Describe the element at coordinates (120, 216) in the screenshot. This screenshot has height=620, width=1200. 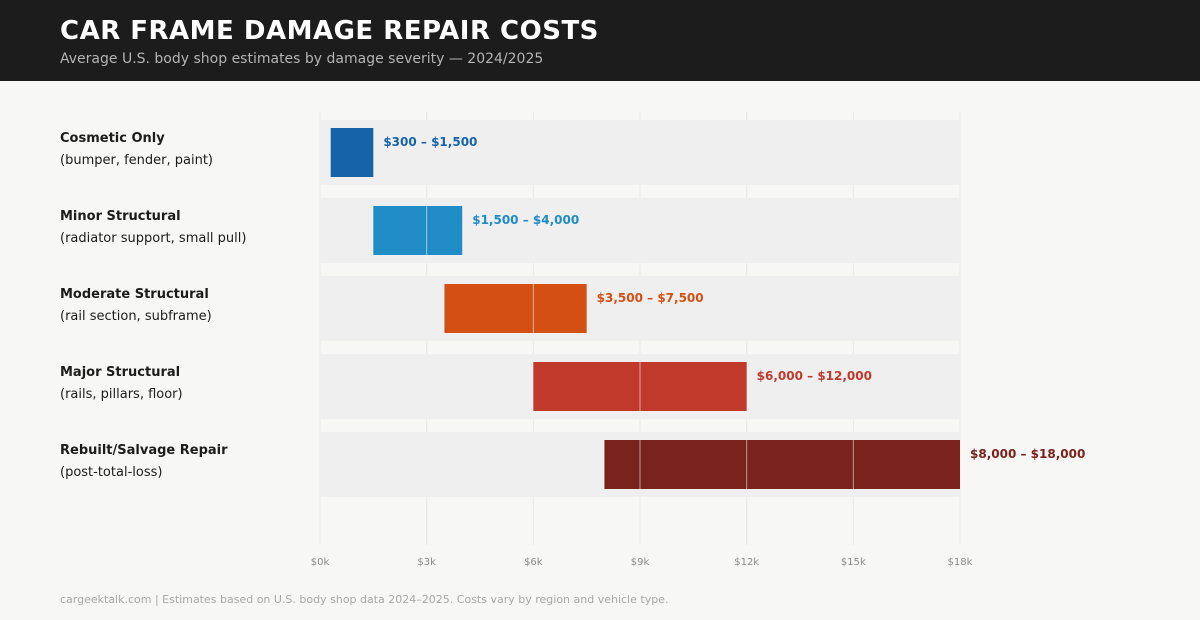
I see `category-name: Minor Structural` at that location.